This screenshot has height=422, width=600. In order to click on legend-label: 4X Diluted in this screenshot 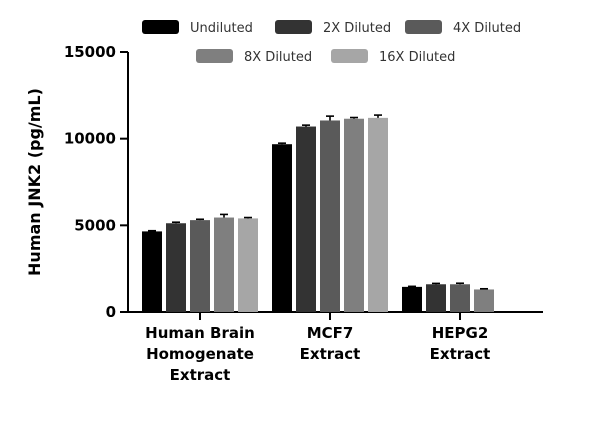, I will do `click(487, 28)`.